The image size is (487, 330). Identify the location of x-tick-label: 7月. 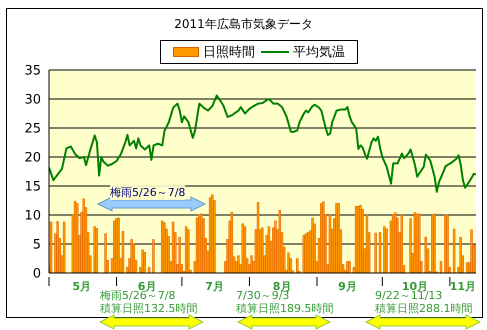
(214, 286).